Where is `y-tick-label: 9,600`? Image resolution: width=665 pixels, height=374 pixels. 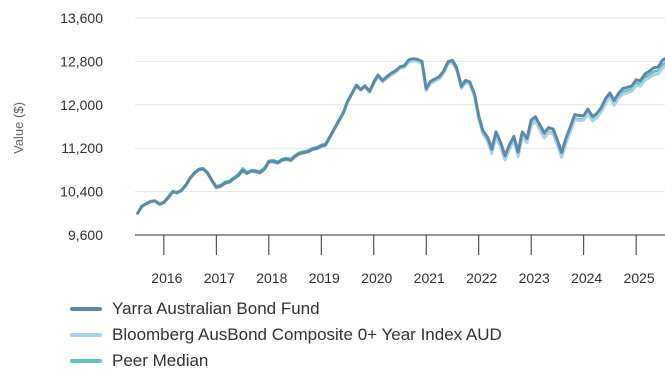
y-tick-label: 9,600 is located at coordinates (85, 235).